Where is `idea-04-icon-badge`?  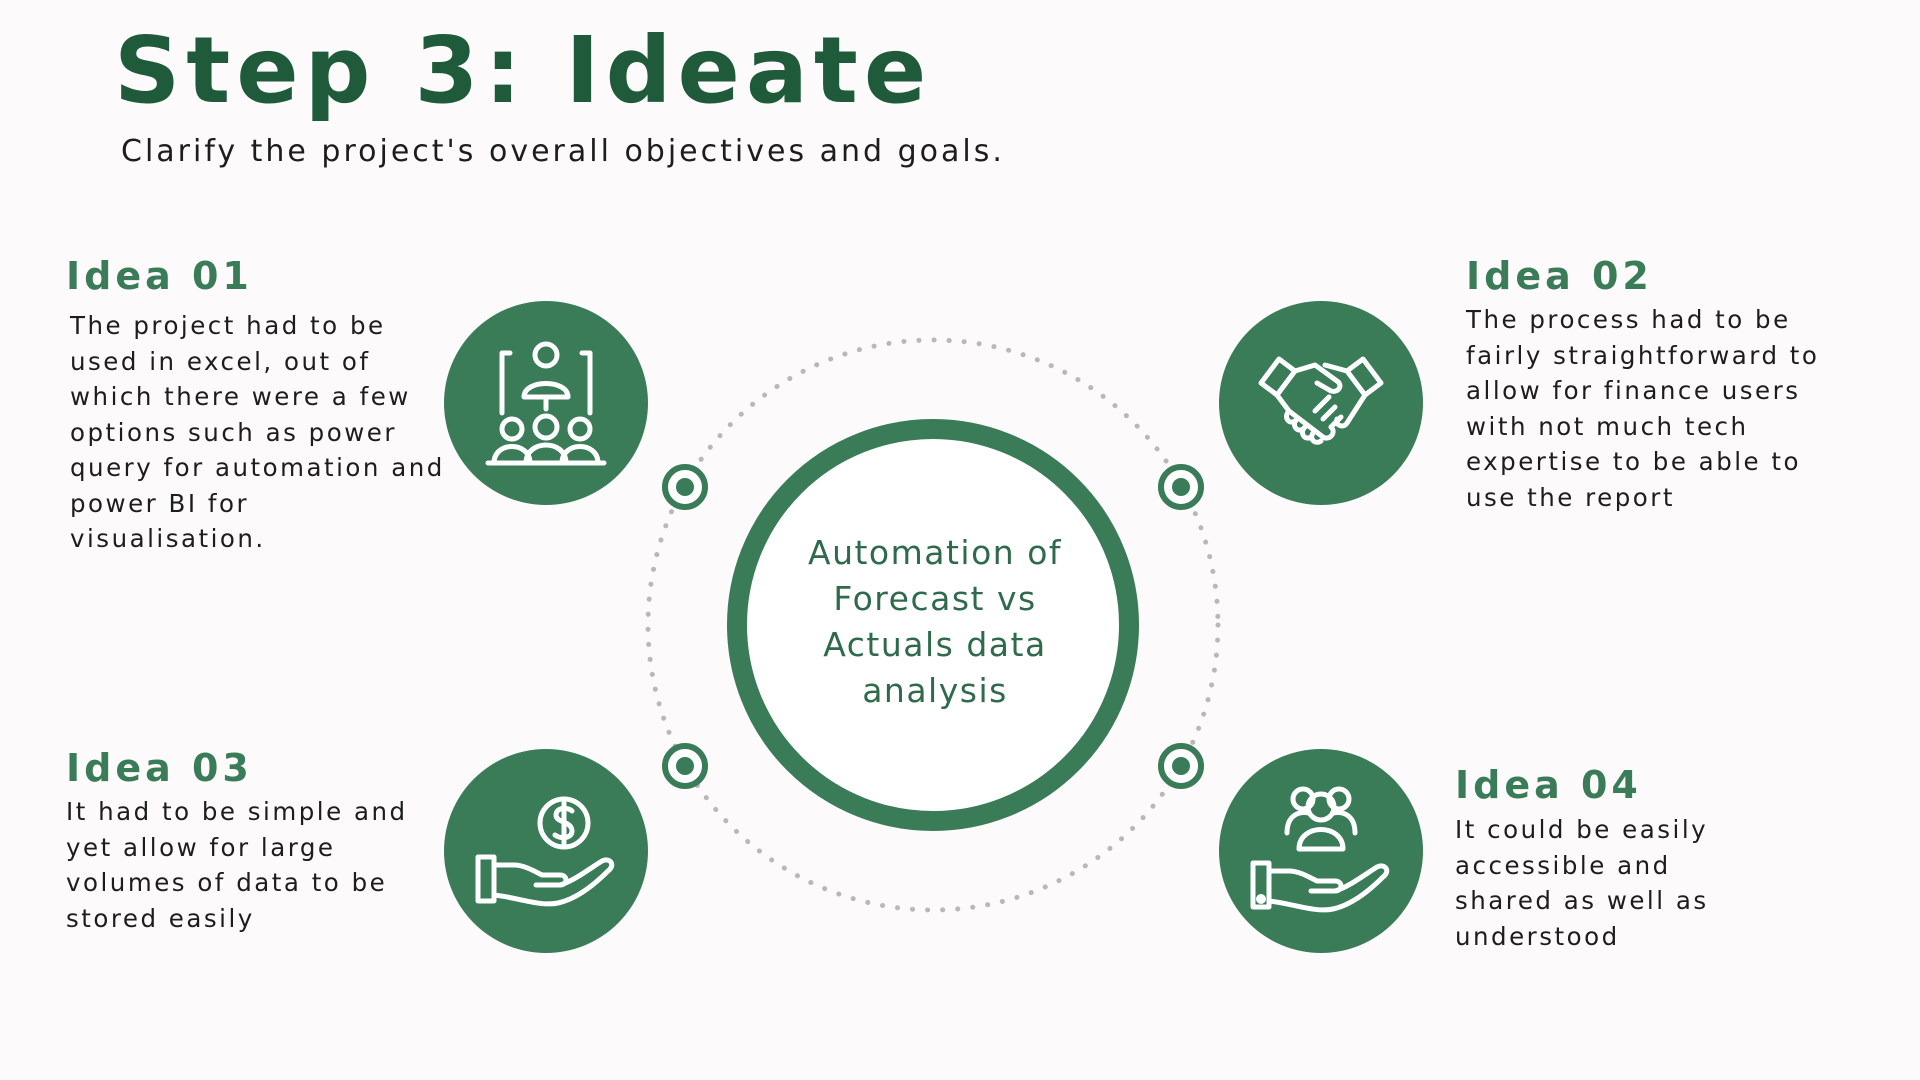 idea-04-icon-badge is located at coordinates (1321, 851).